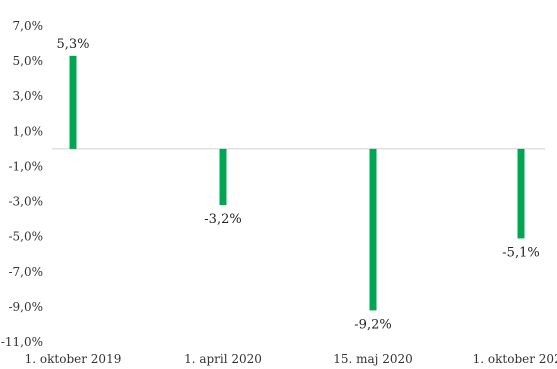  Describe the element at coordinates (372, 324) in the screenshot. I see `data-label-3: -9,2%` at that location.